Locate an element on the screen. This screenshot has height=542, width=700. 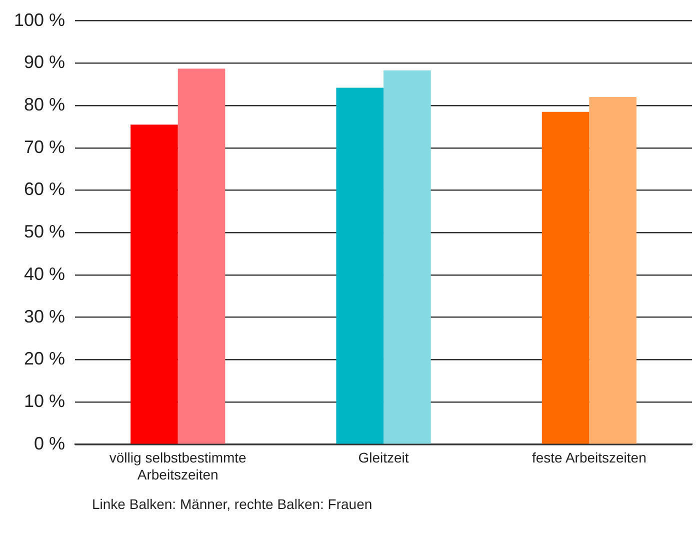
text: Linke Balken: Männer, rechte Balken: Frauen is located at coordinates (232, 504).